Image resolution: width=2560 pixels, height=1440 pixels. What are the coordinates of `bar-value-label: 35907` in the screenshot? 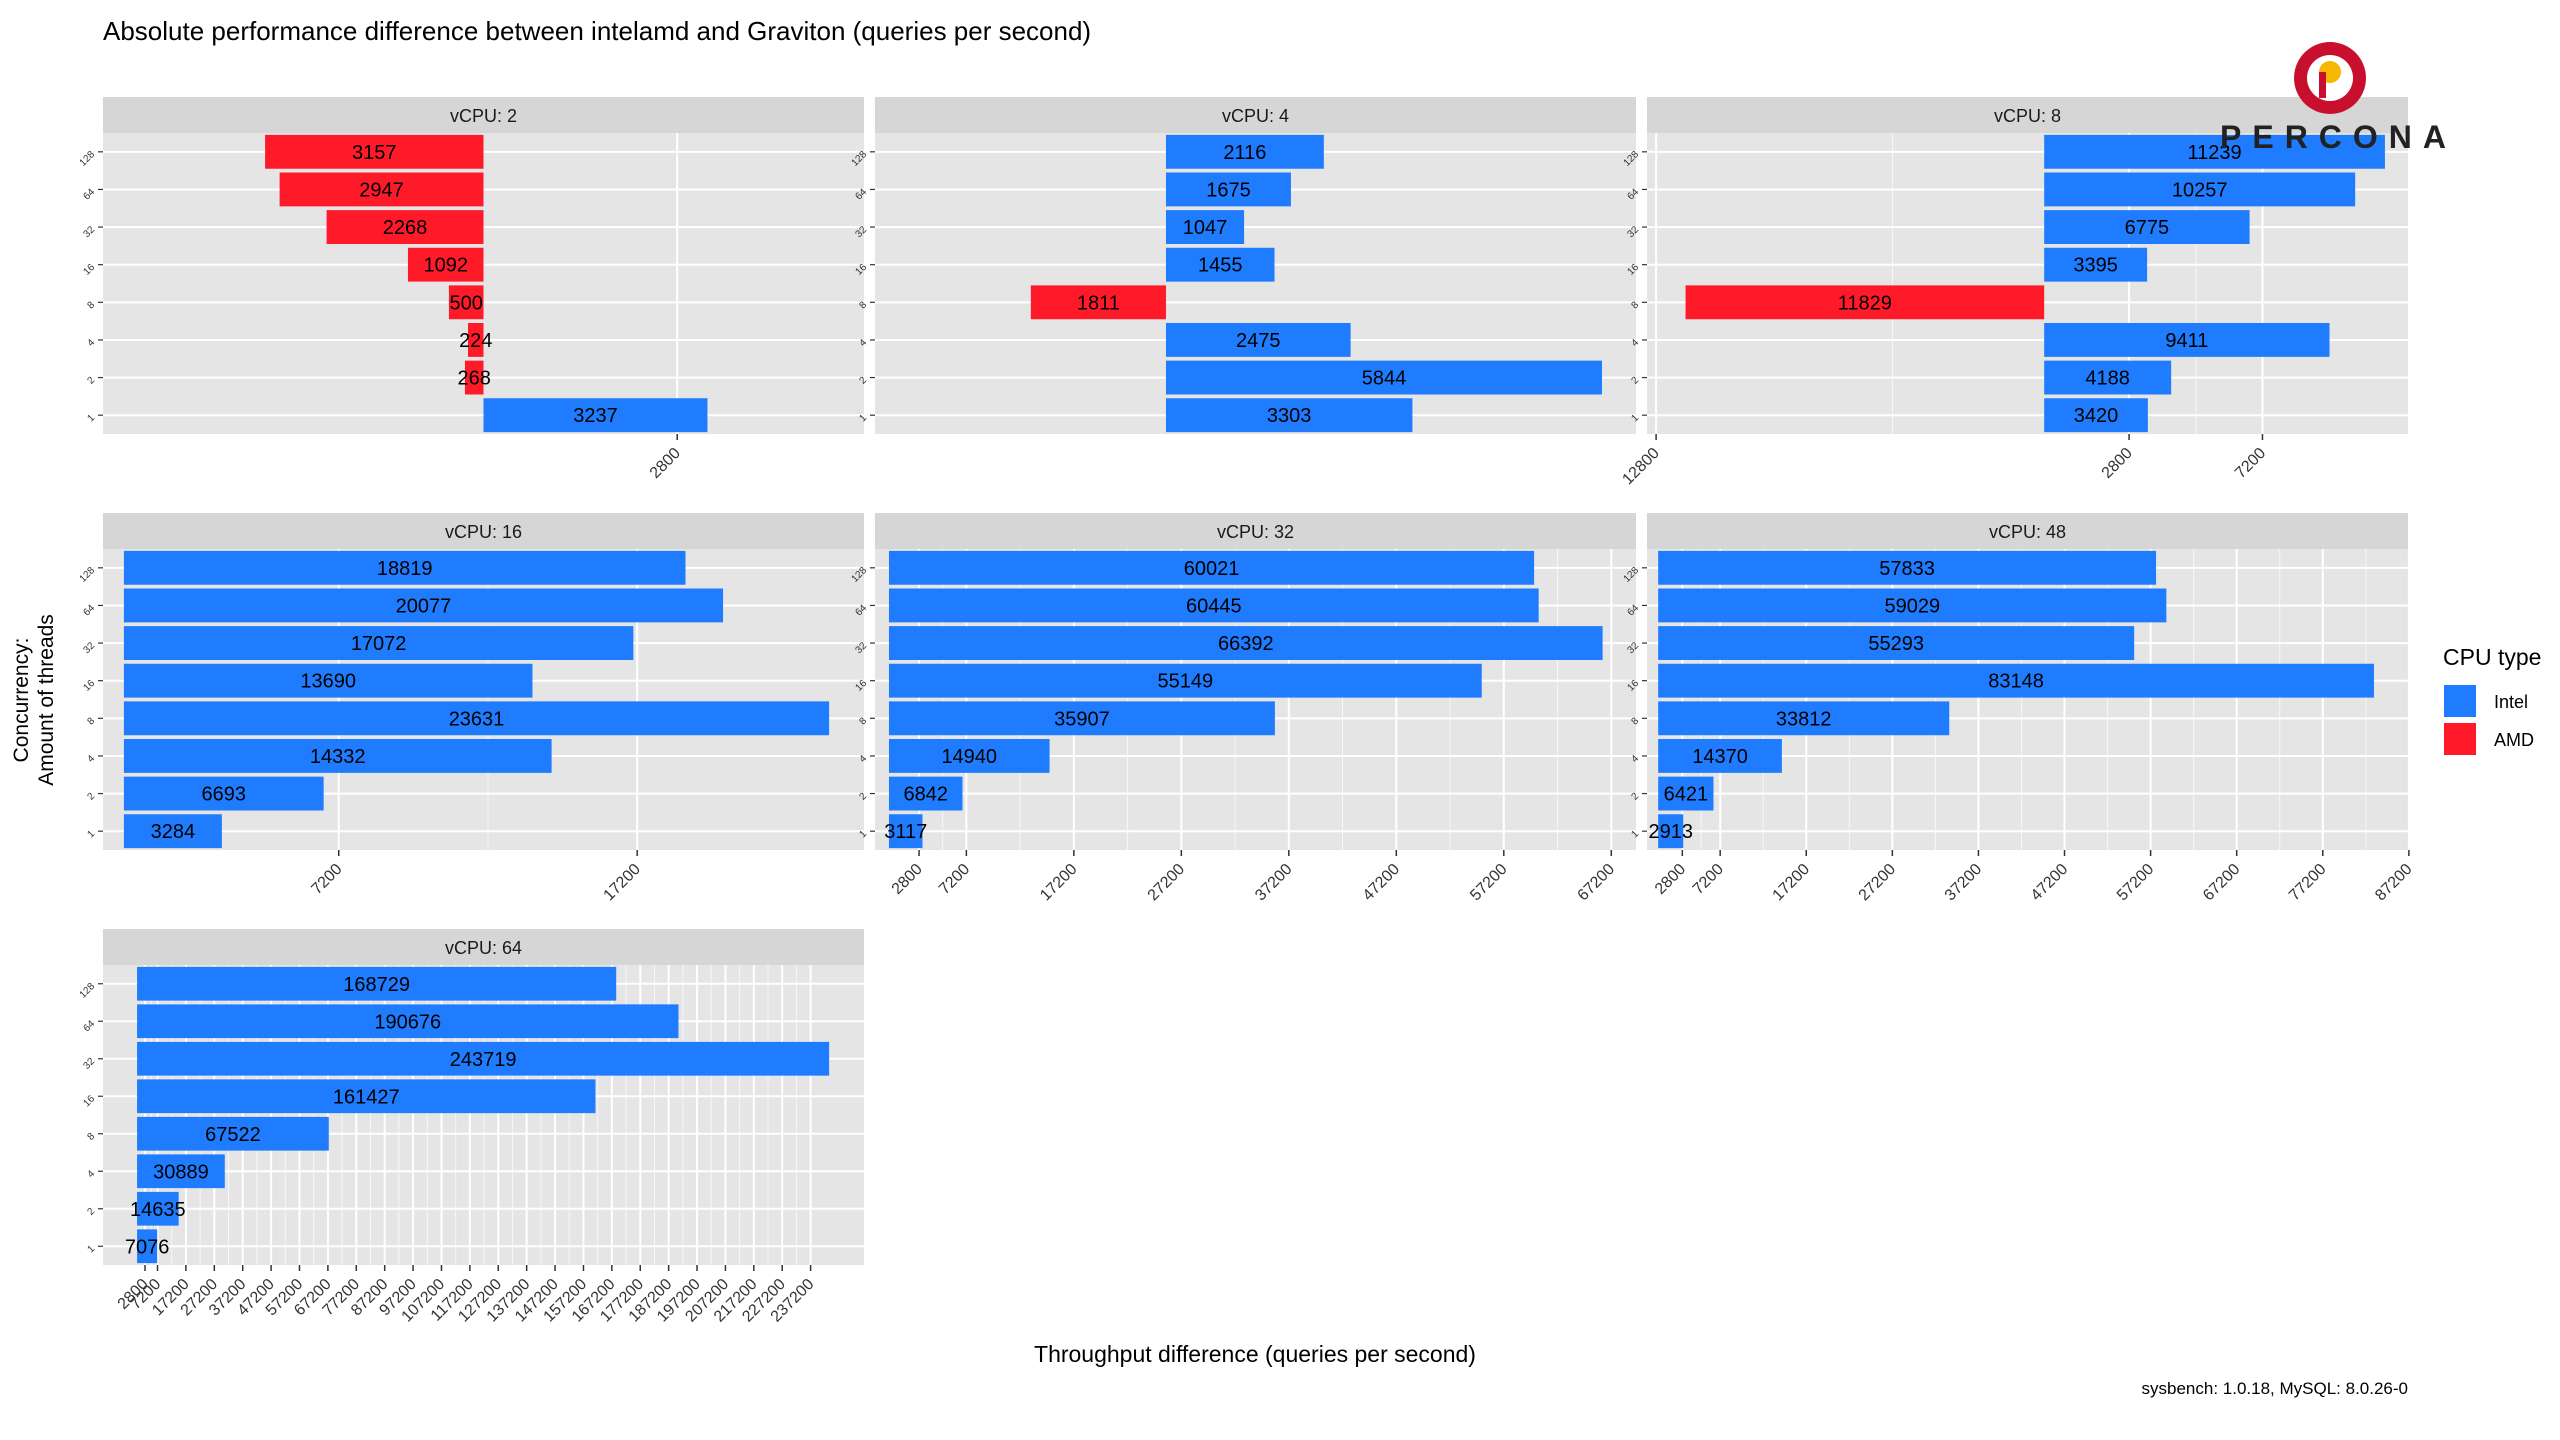 It's located at (1082, 719).